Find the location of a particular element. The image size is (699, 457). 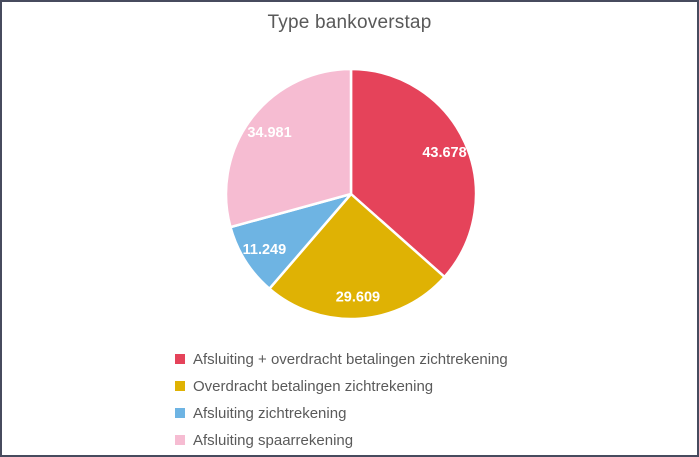

chart-title: Type bankoverstap is located at coordinates (349, 22).